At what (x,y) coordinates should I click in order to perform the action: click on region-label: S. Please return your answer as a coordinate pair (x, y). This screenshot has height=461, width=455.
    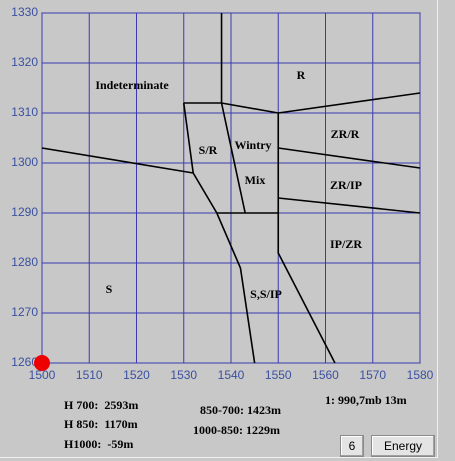
    Looking at the image, I should click on (109, 289).